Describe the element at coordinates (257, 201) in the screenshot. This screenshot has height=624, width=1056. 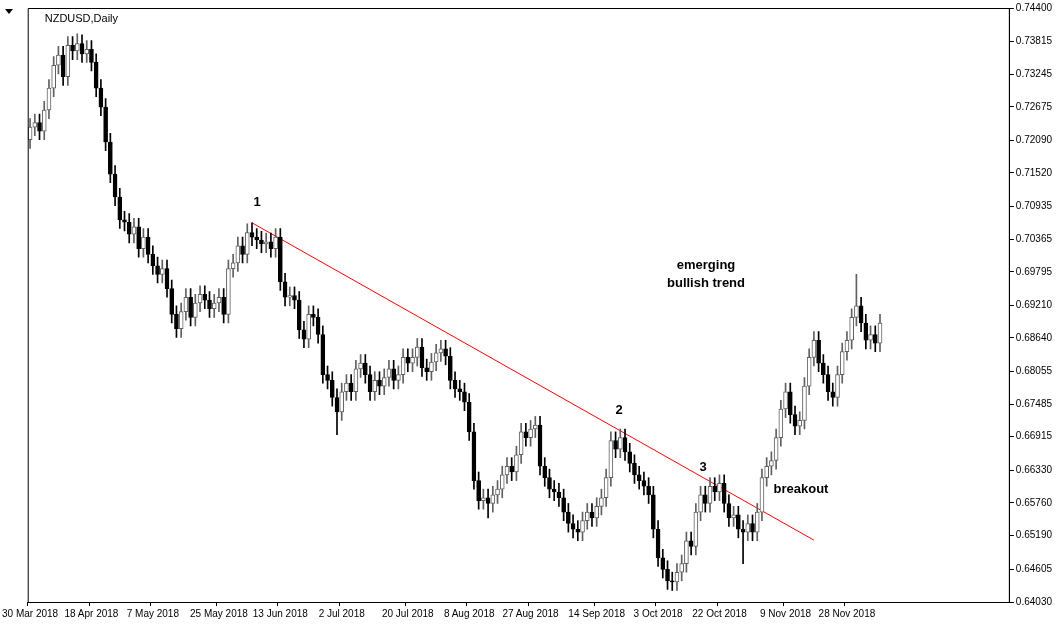
I see `annotation: 1` at that location.